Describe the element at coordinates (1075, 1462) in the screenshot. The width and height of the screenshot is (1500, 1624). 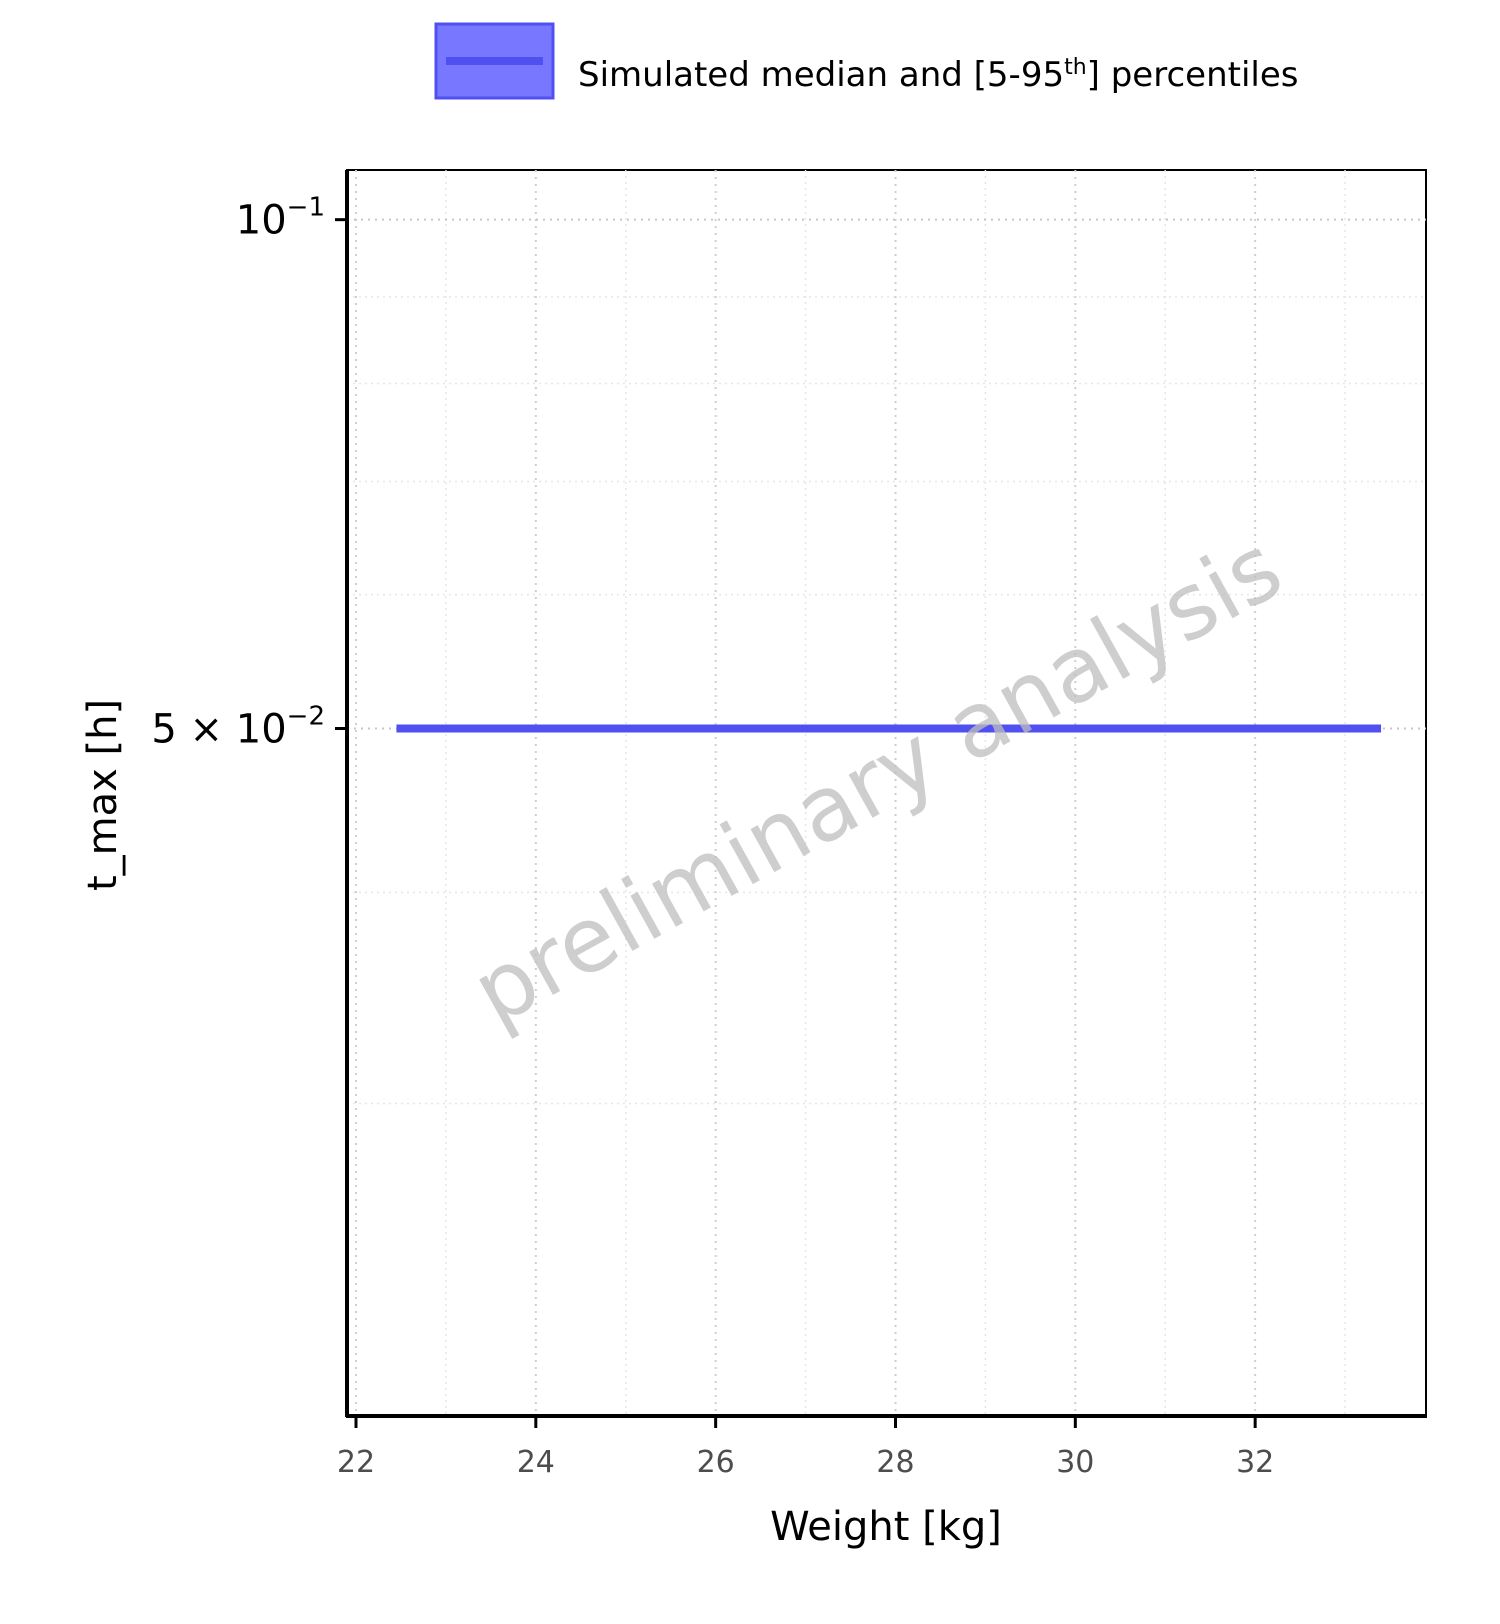
I see `x-tick-label: 30` at that location.